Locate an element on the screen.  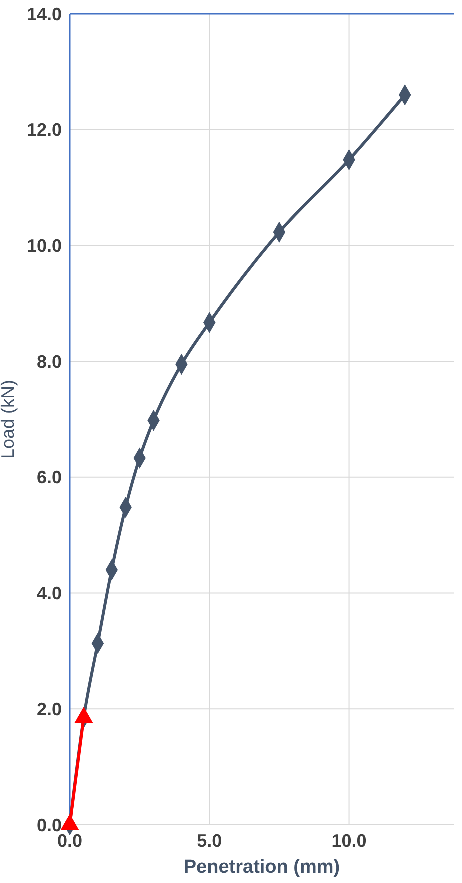
y-tick-label: 6.0 is located at coordinates (49, 478).